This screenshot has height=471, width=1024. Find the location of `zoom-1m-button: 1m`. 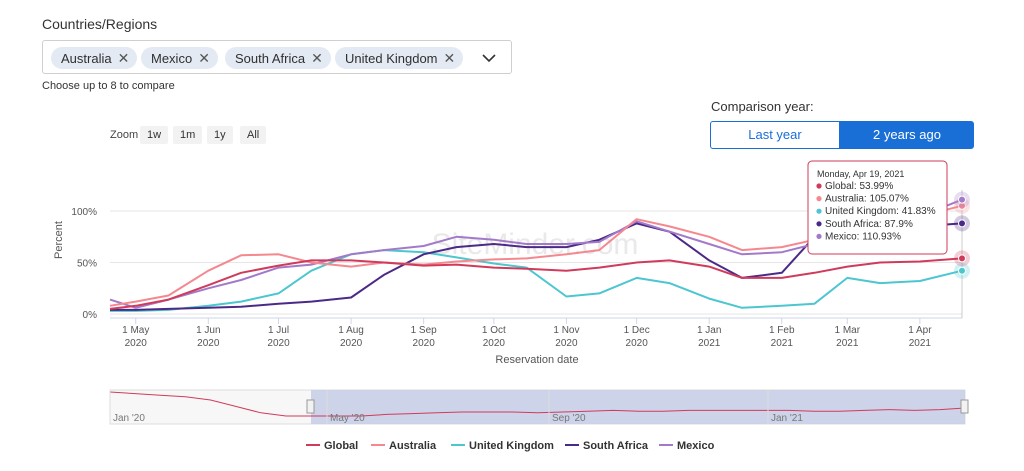

zoom-1m-button: 1m is located at coordinates (188, 135).